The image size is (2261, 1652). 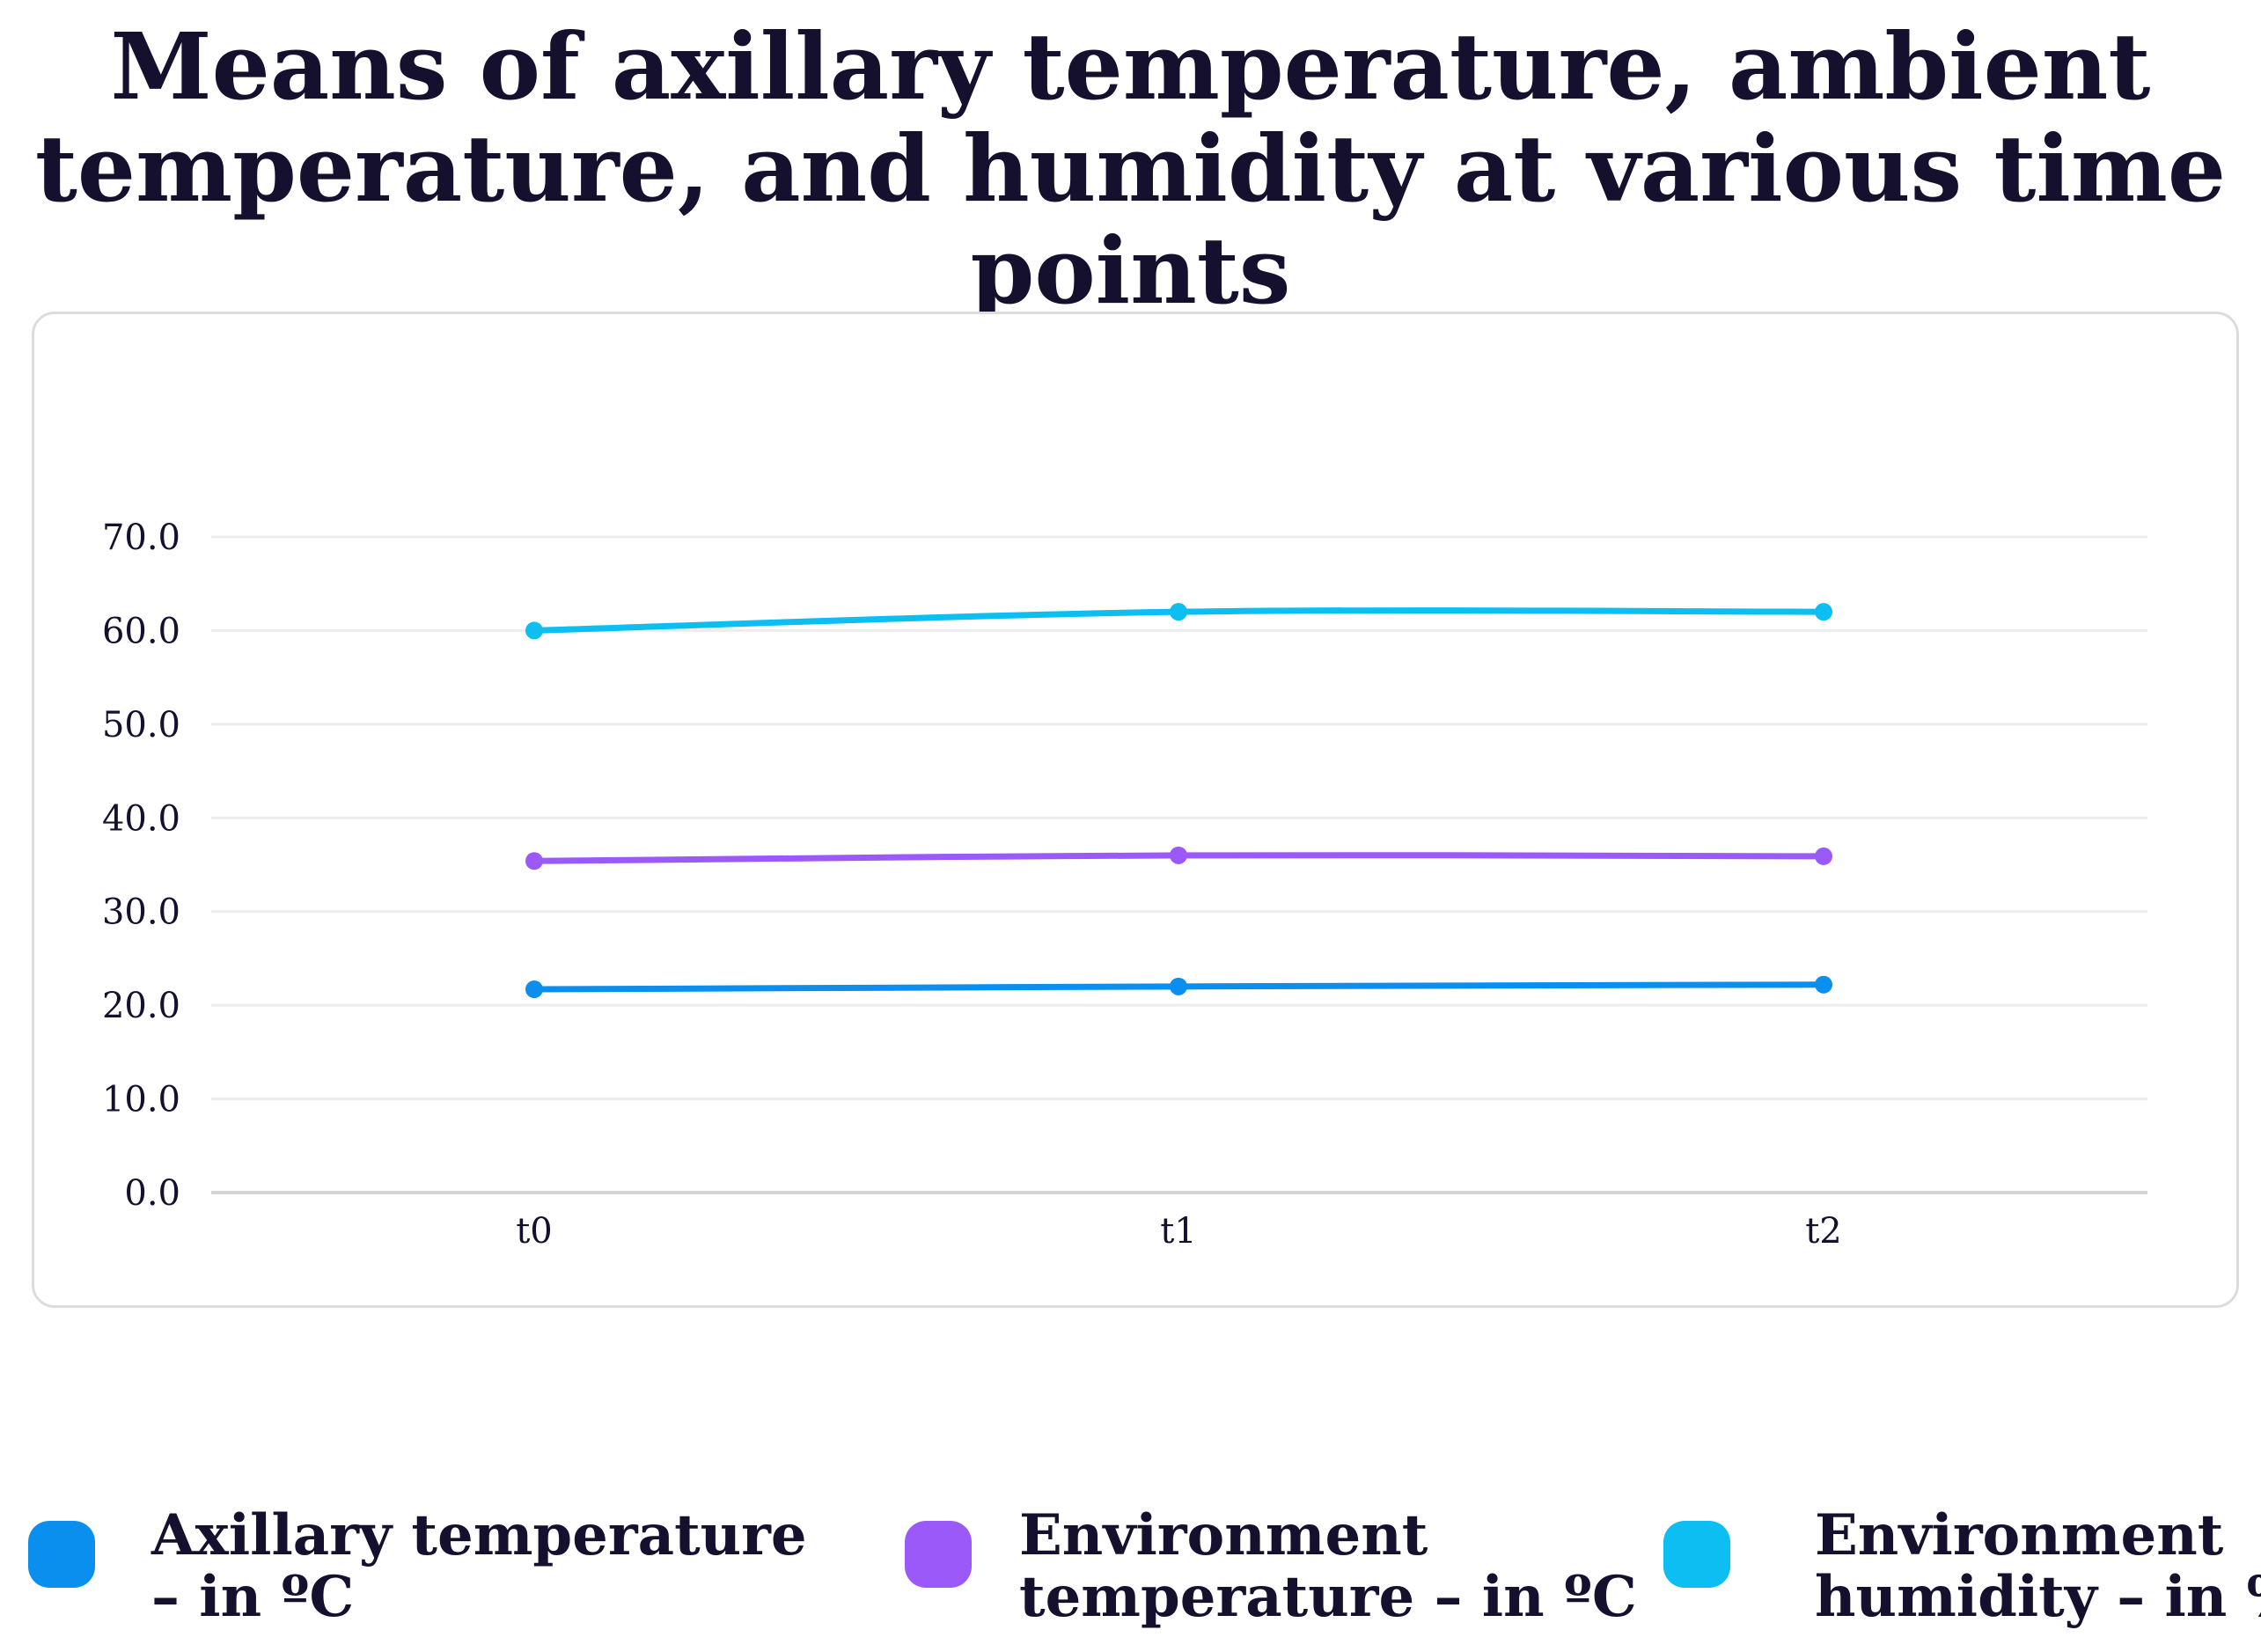 I want to click on legend-label-environment-temperature: Environment temperature – in ºC, so click(x=1328, y=1566).